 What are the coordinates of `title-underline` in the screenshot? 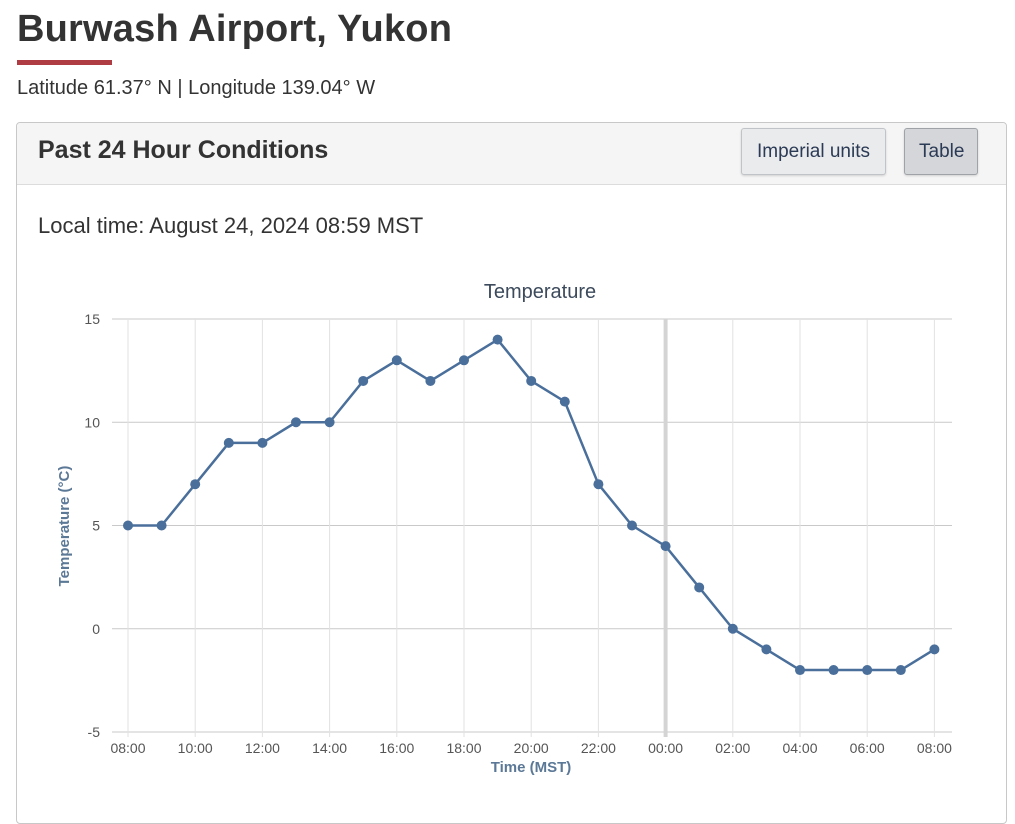 It's located at (64, 62).